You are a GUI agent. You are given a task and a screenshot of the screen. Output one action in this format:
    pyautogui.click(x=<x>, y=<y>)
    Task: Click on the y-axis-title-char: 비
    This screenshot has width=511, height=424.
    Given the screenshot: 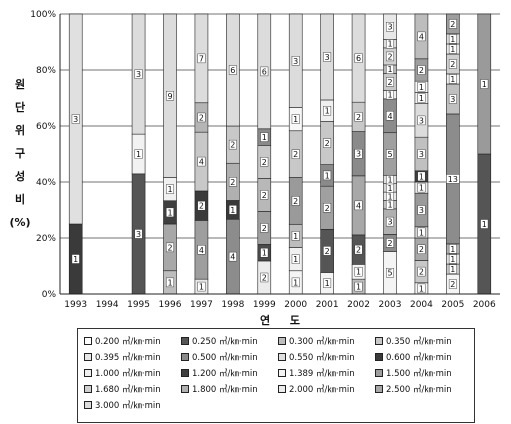 What is the action you would take?
    pyautogui.click(x=20, y=199)
    